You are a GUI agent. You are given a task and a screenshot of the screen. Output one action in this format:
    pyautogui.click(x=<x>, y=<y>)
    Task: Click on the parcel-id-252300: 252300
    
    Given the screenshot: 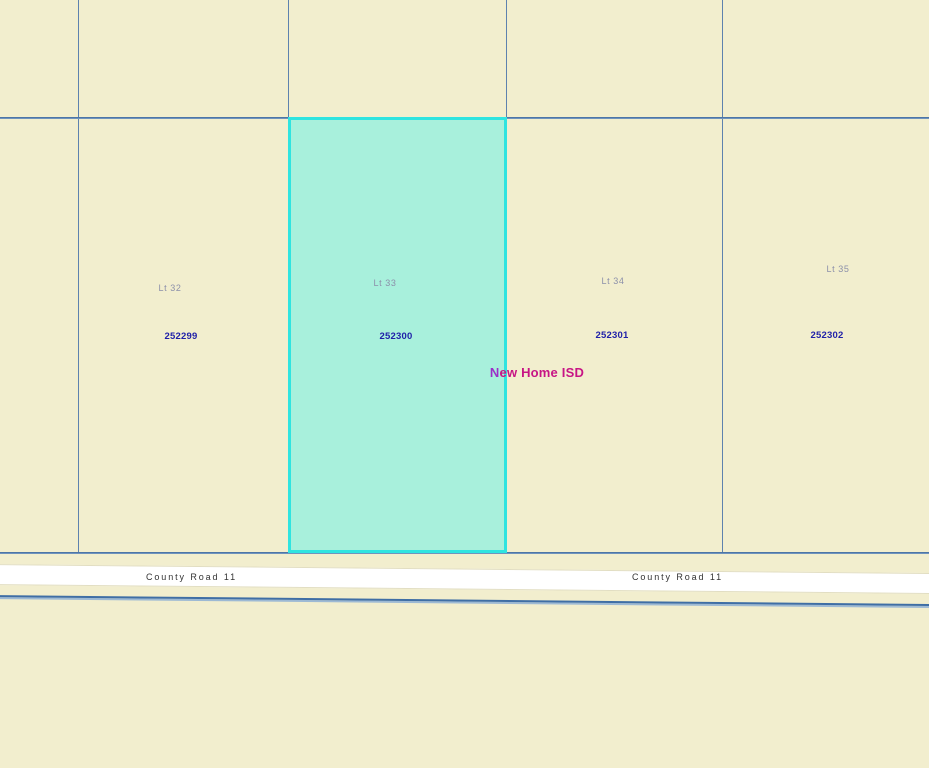 What is the action you would take?
    pyautogui.click(x=396, y=336)
    